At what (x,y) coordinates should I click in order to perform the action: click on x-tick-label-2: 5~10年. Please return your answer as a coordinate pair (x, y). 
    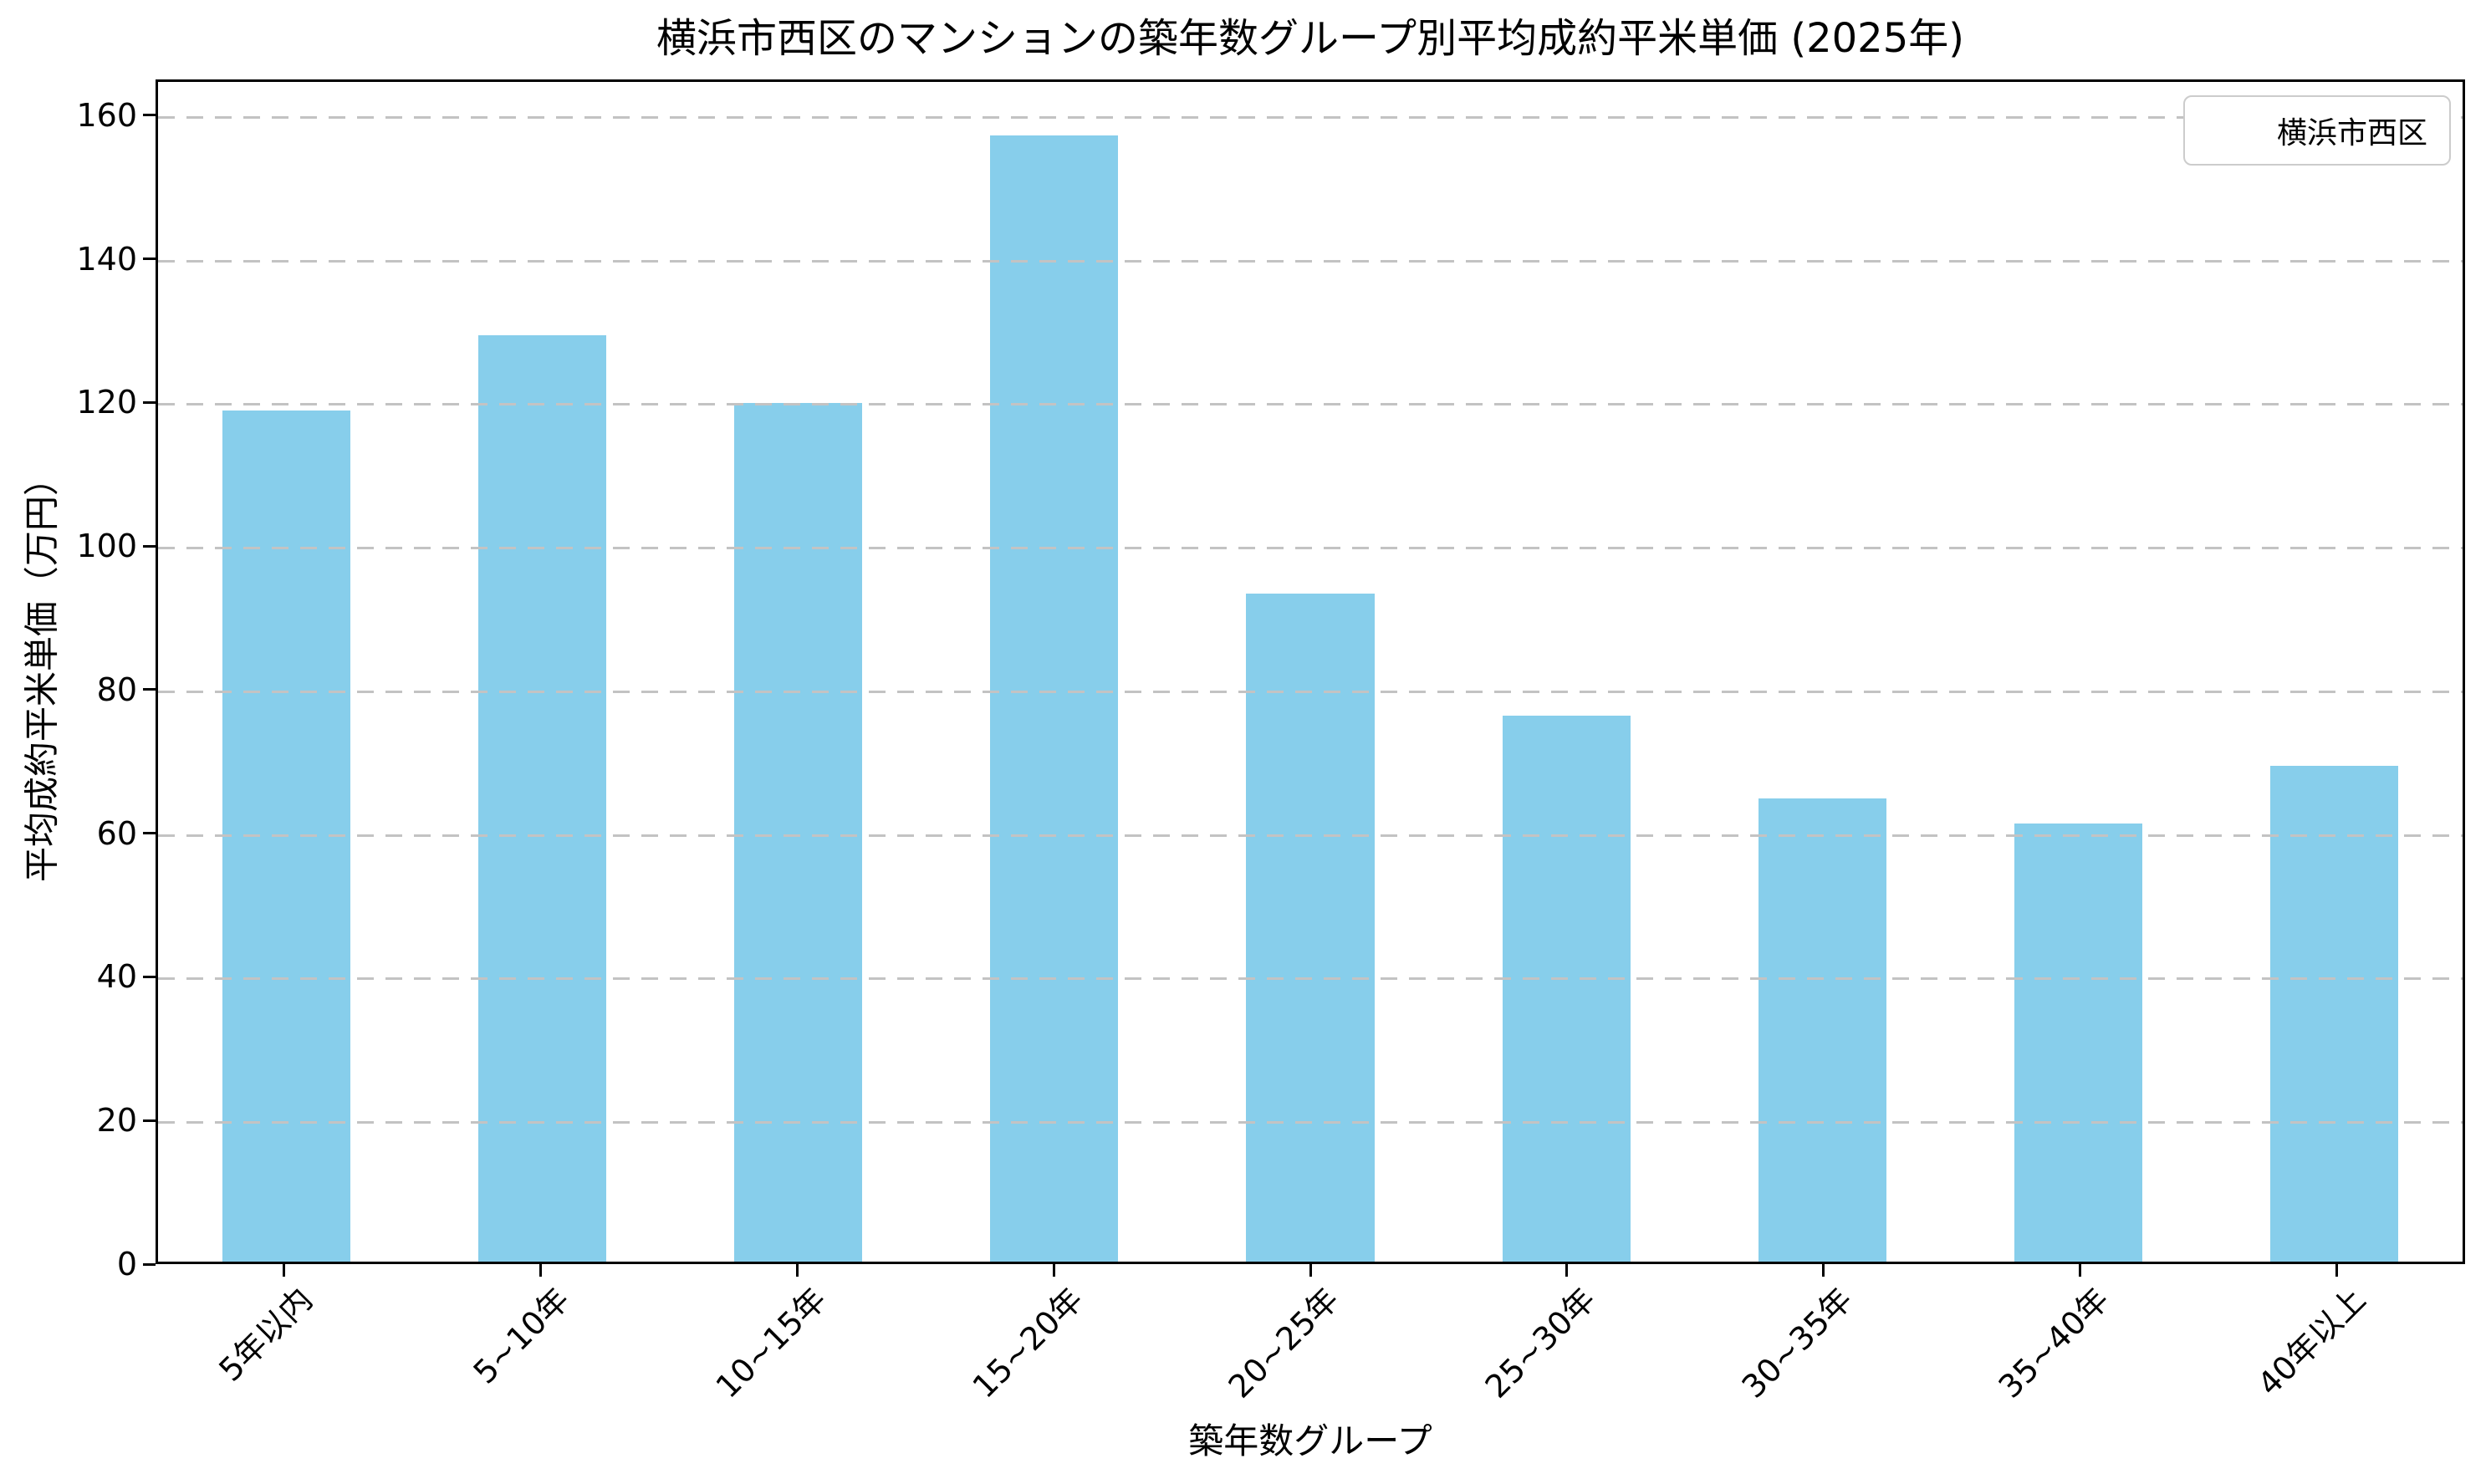
    Looking at the image, I should click on (521, 1335).